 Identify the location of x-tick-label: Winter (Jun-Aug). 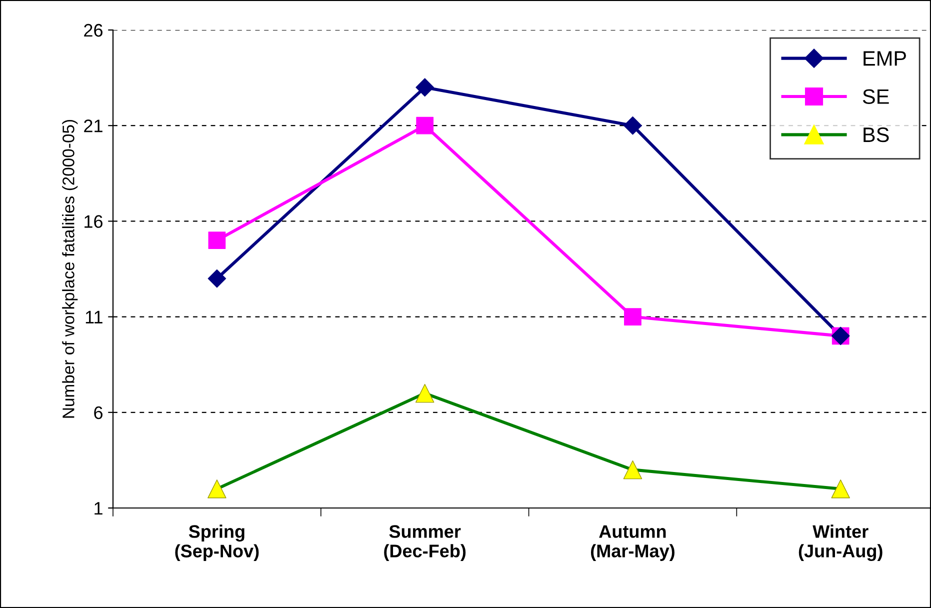
(840, 543).